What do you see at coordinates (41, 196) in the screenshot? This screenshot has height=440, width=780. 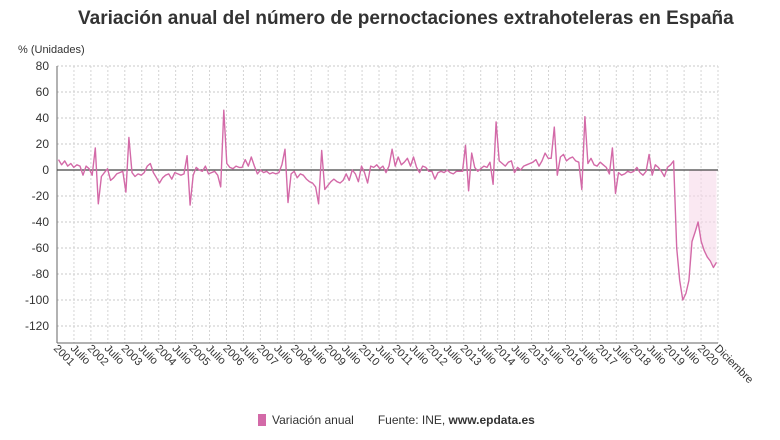 I see `y-tick-label: -20` at bounding box center [41, 196].